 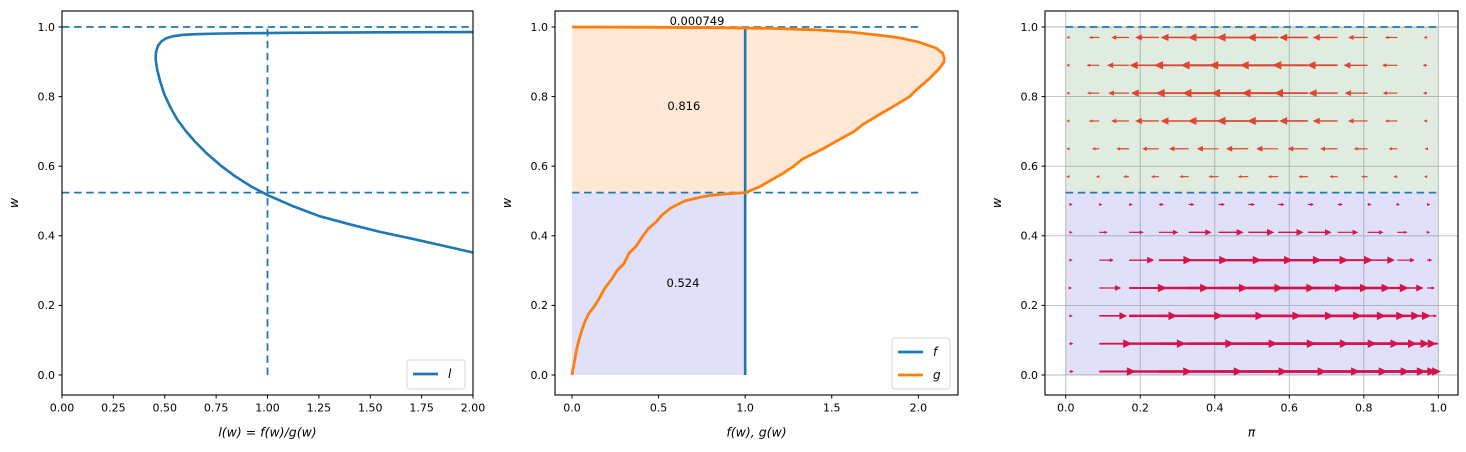 I want to click on legend-label: l, so click(x=450, y=374).